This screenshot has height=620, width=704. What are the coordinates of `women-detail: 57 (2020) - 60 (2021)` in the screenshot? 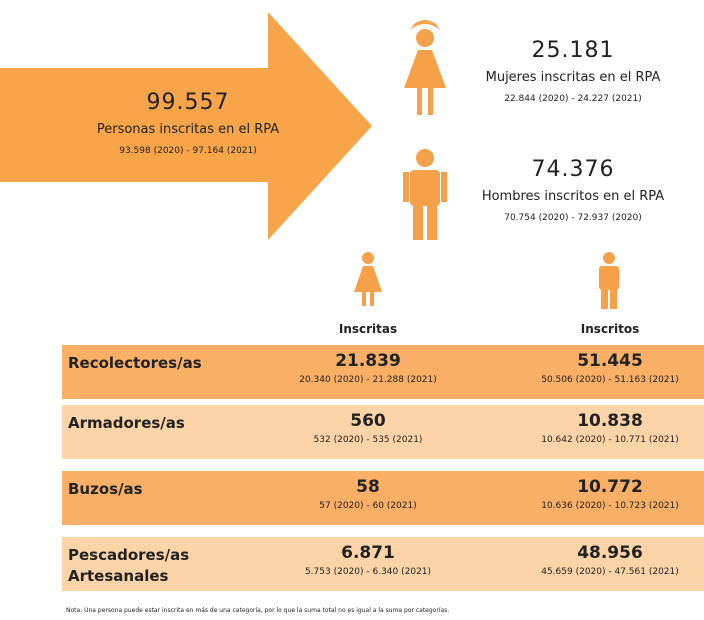 It's located at (368, 506).